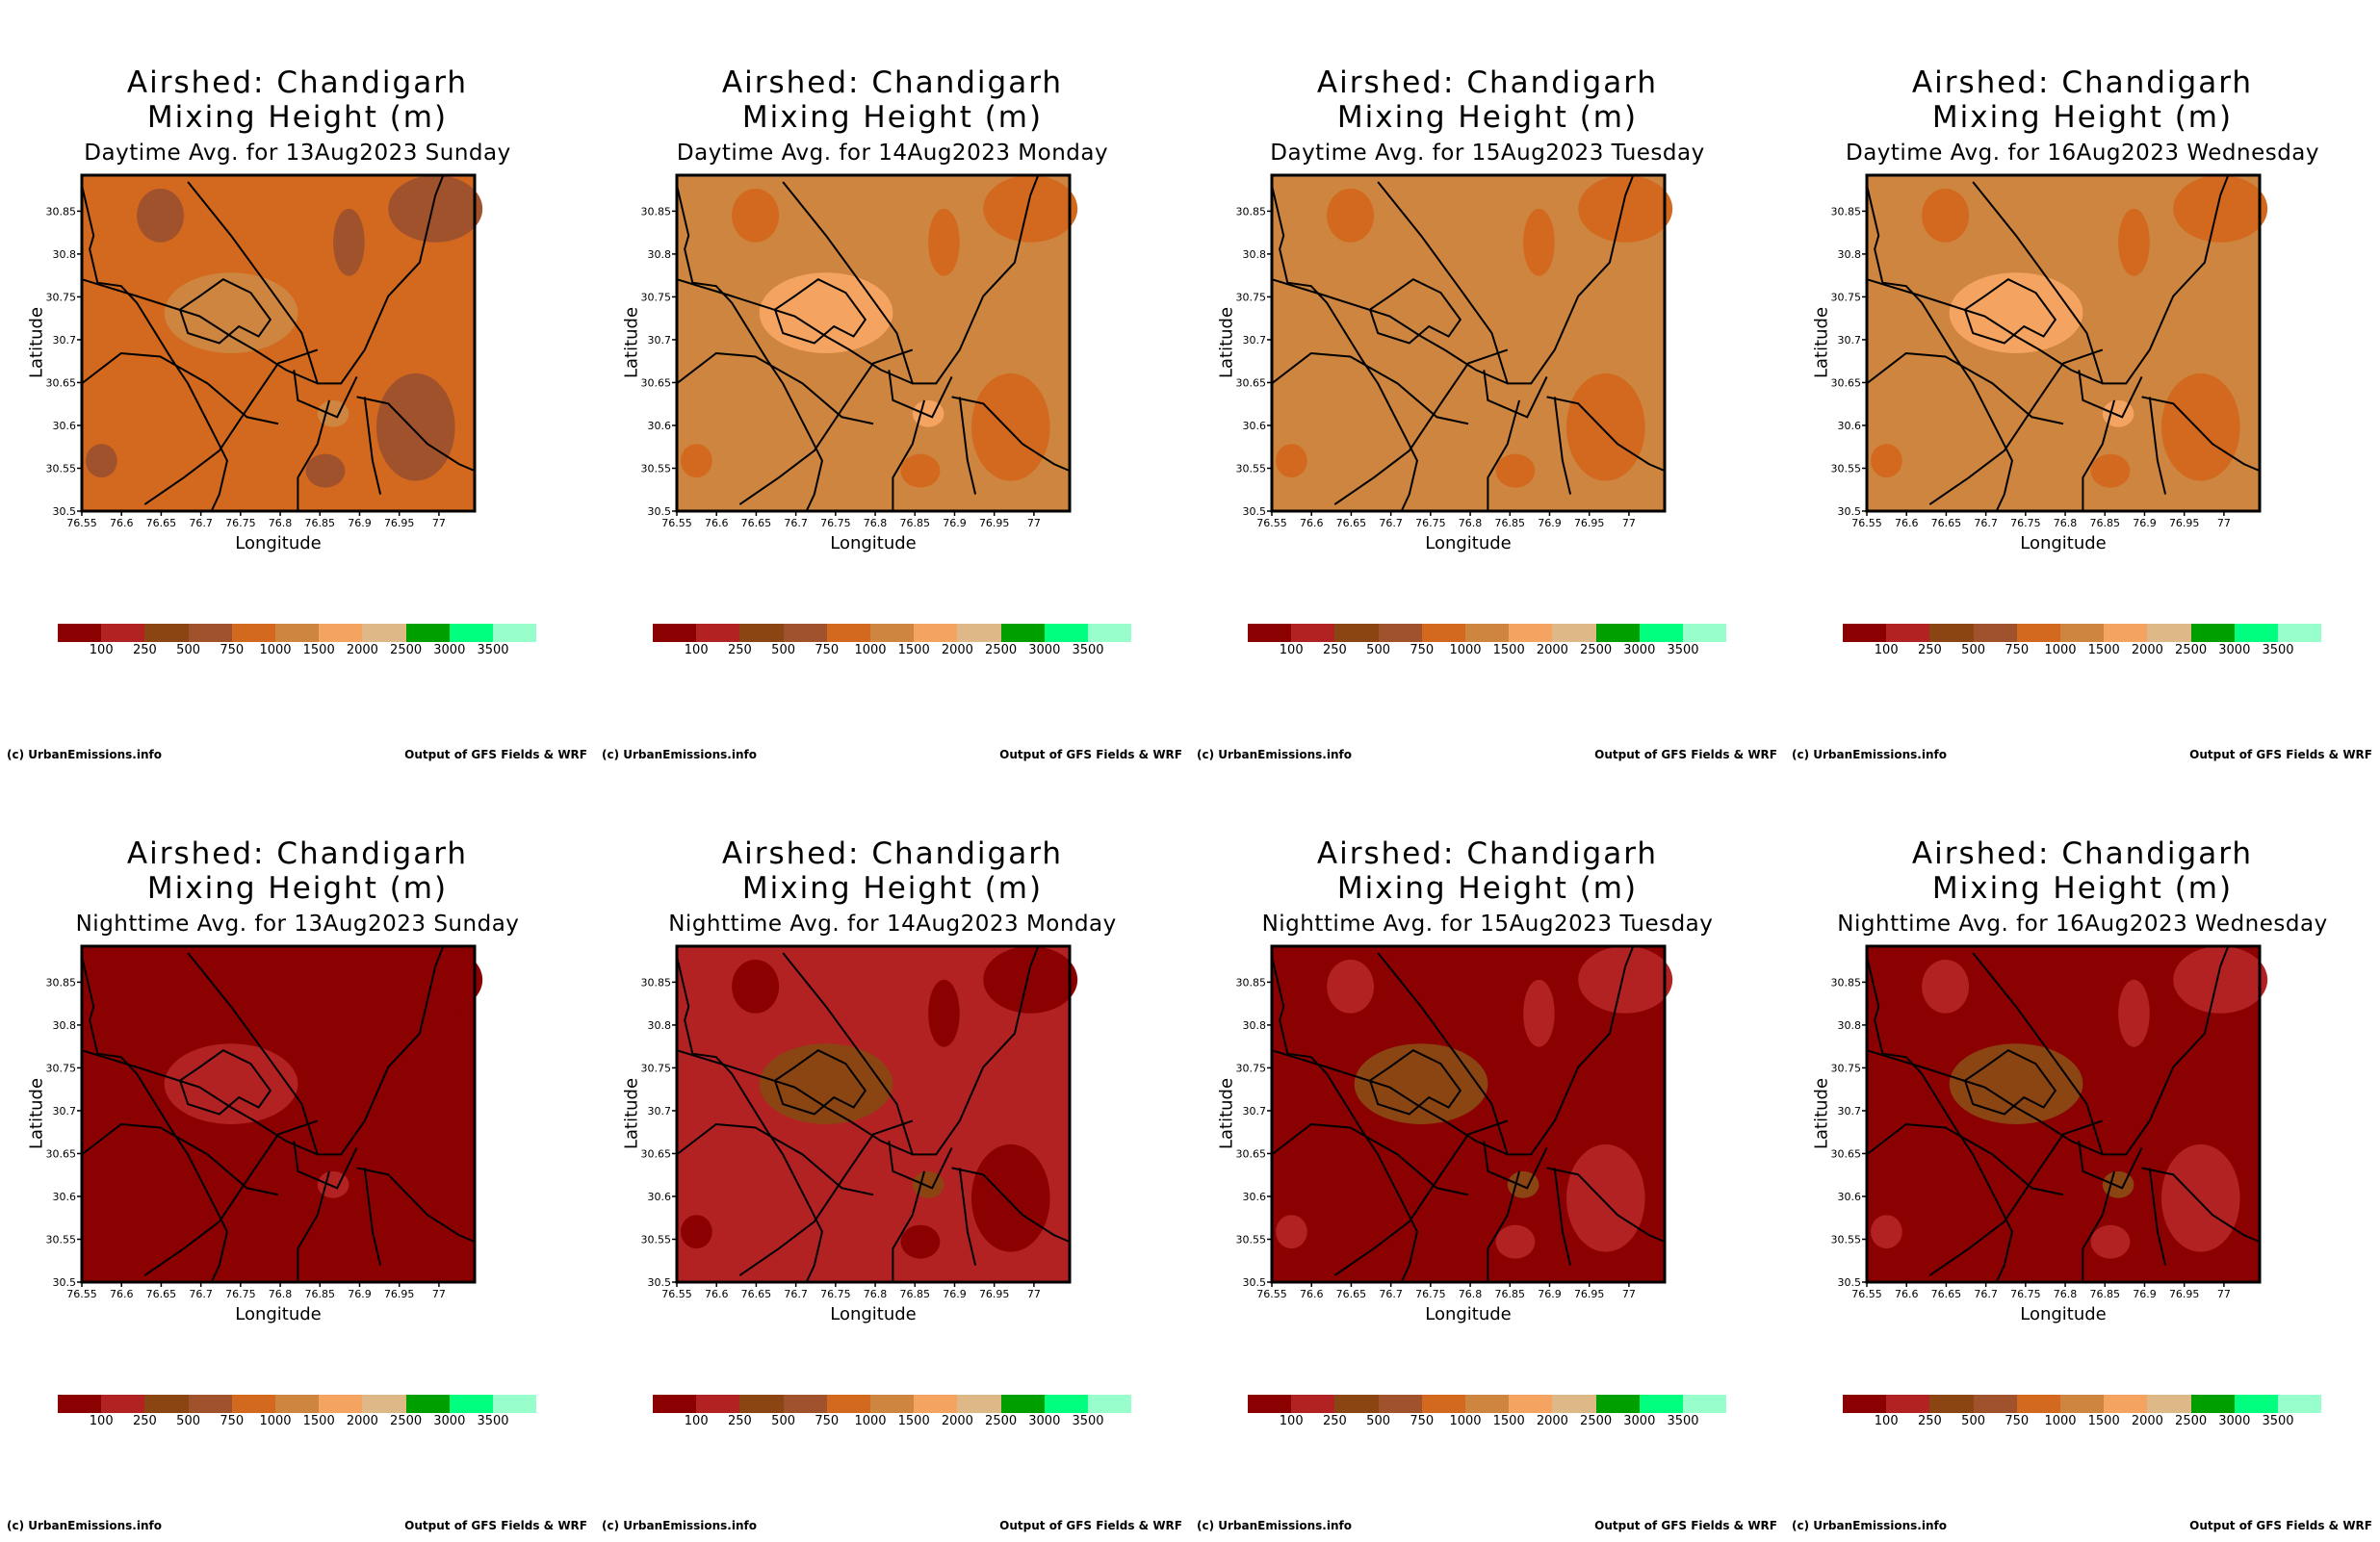  I want to click on x-tick-label: 76.9, so click(360, 523).